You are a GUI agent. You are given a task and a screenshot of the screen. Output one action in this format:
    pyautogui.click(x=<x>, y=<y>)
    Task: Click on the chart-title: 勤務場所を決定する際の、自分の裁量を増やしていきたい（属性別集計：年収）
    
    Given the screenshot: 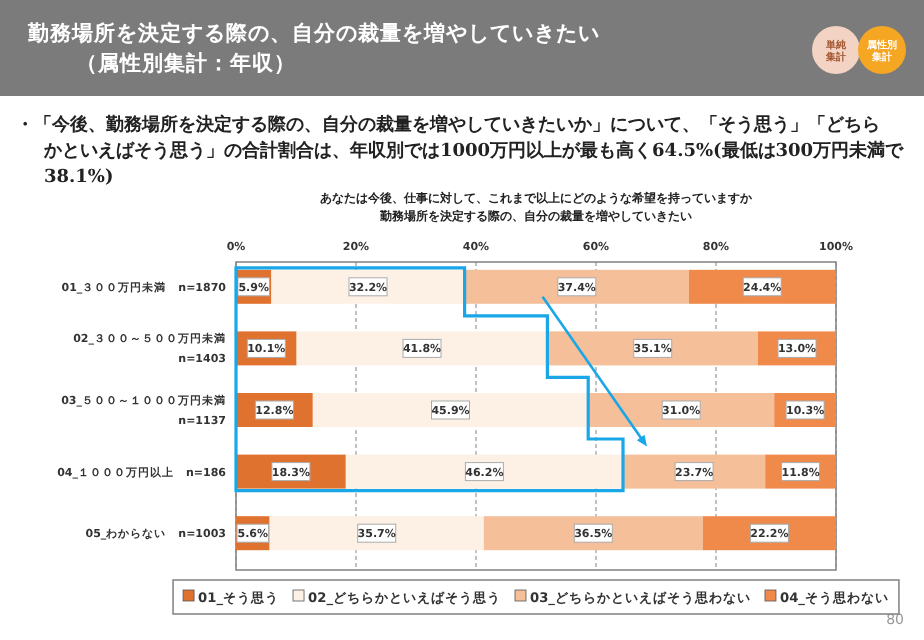 What is the action you would take?
    pyautogui.click(x=313, y=48)
    